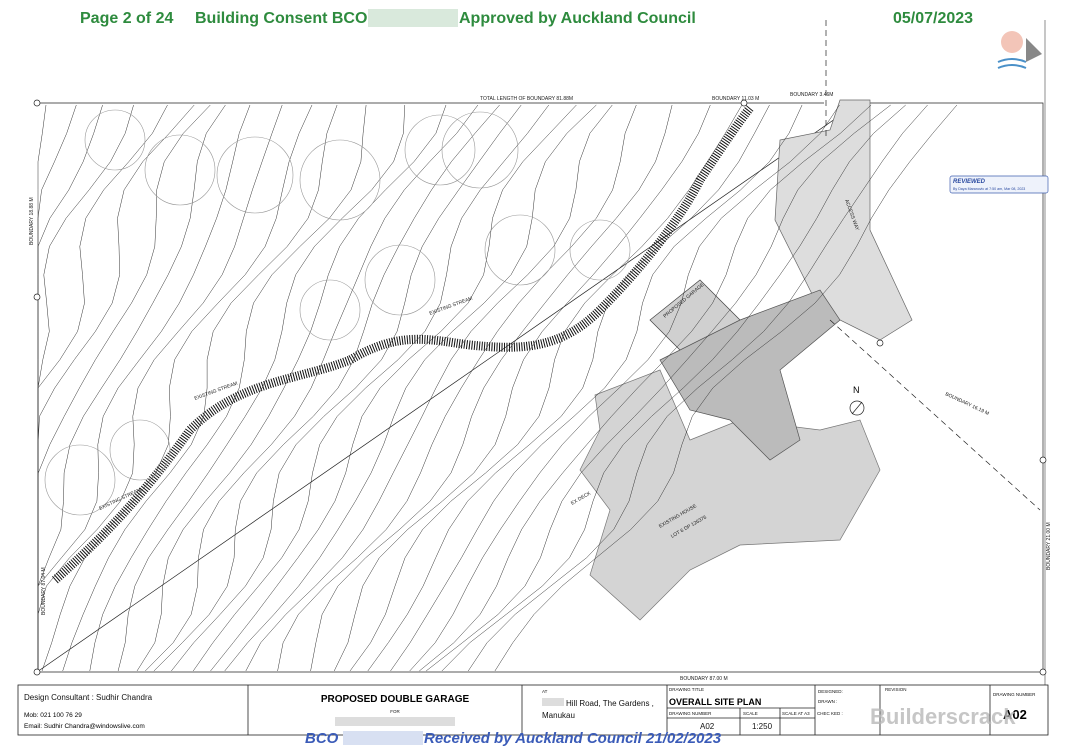  Describe the element at coordinates (969, 182) in the screenshot. I see `review-title: REVIEWED` at that location.